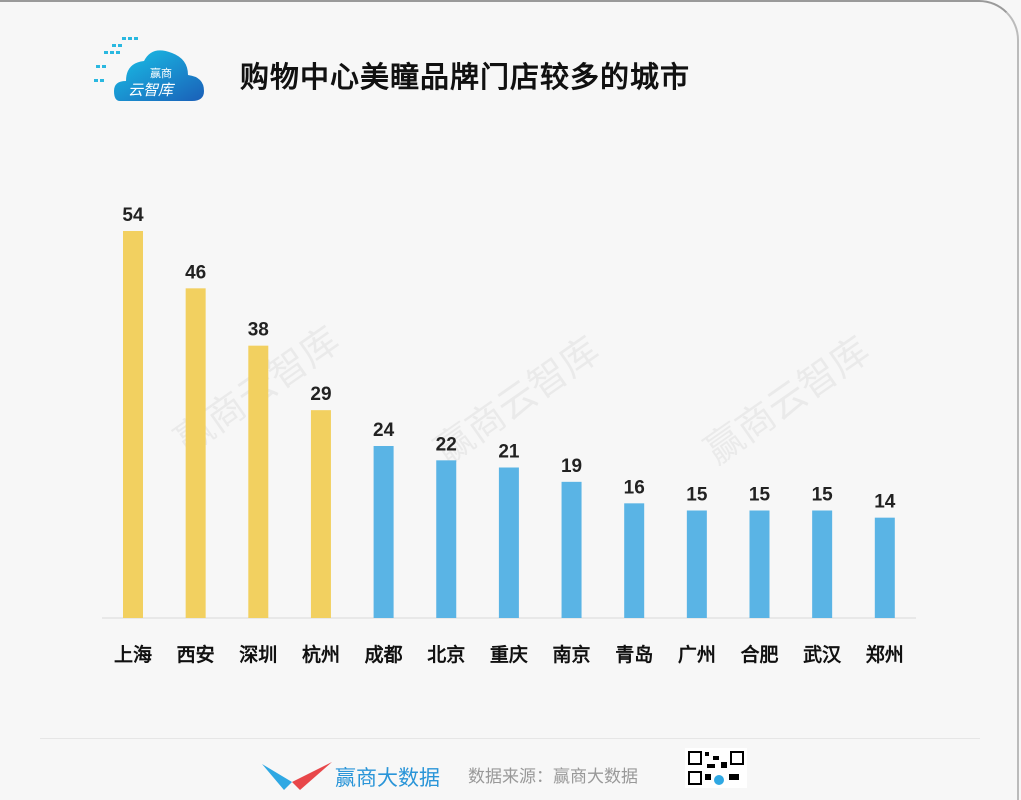 This screenshot has height=800, width=1021. What do you see at coordinates (297, 776) in the screenshot?
I see `brand-logo-icon` at bounding box center [297, 776].